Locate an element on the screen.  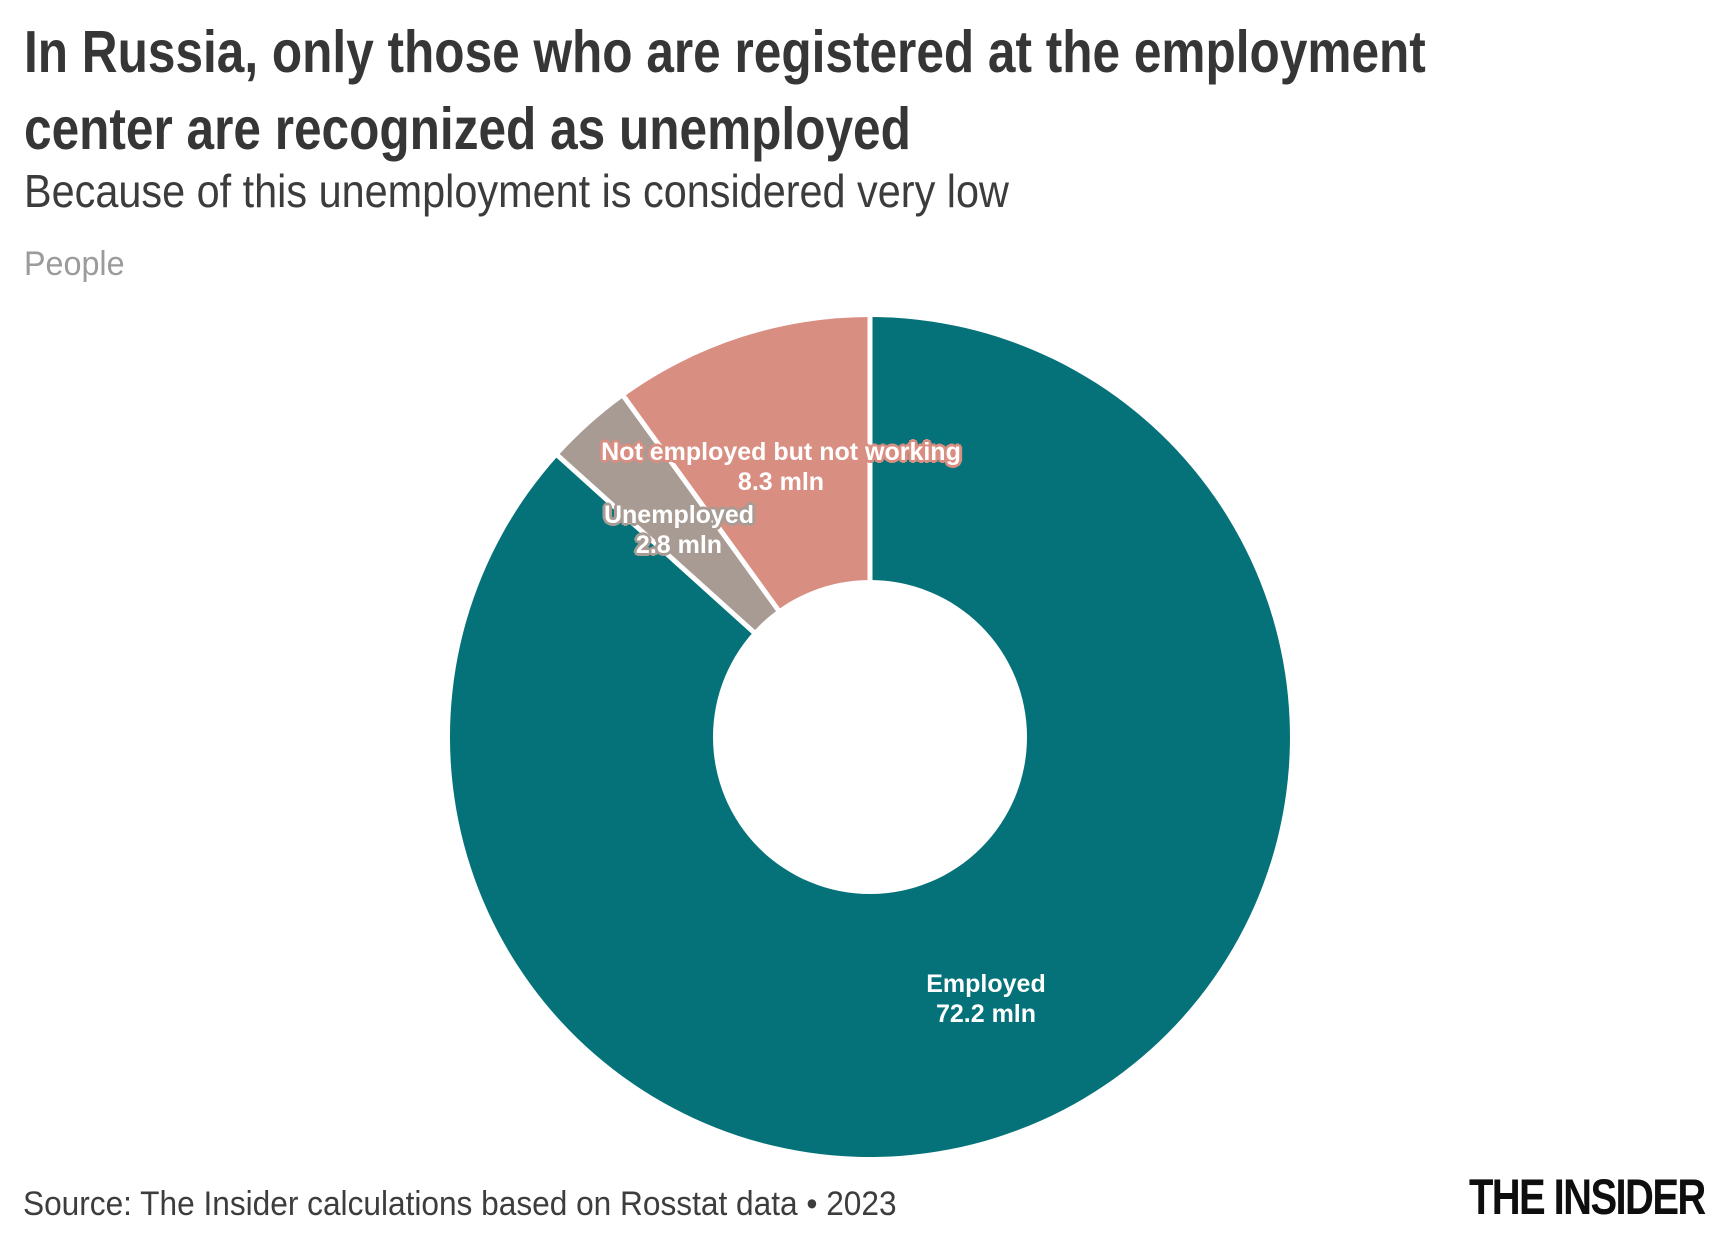
slice-label-unemployed: Unemployed 2.8 mln is located at coordinates (679, 530).